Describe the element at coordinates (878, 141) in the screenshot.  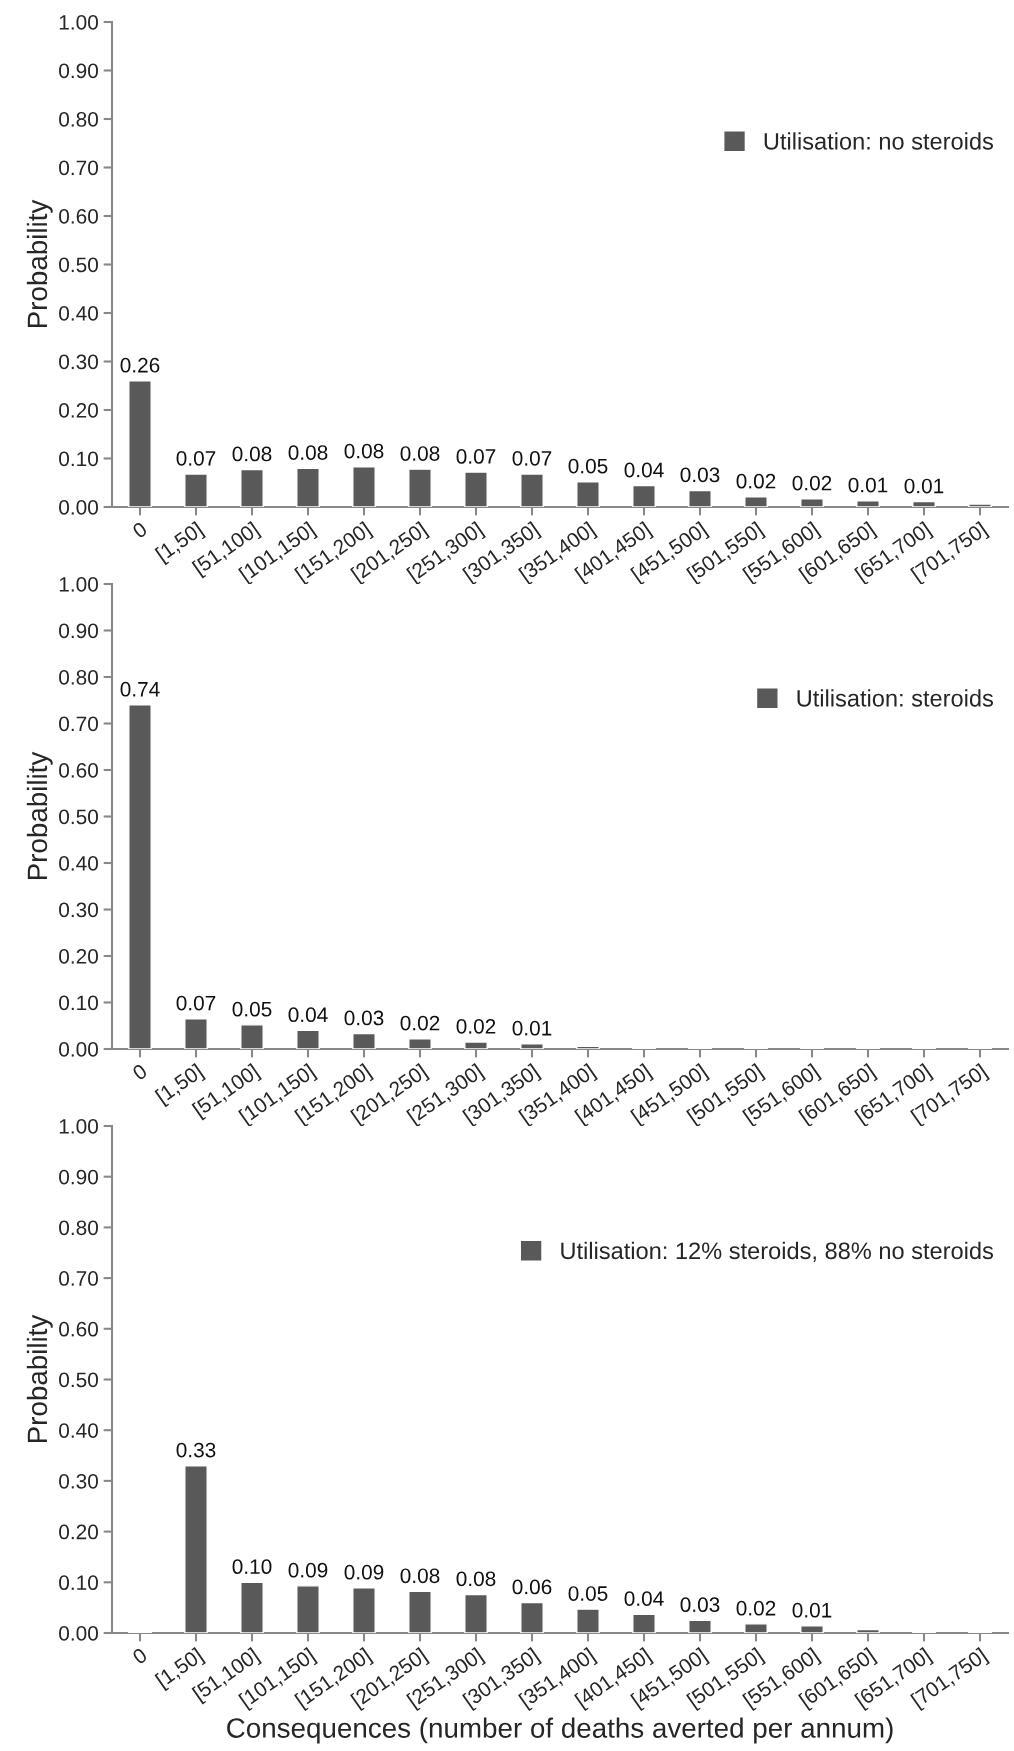
I see `legend-label: Utilisation: no steroids` at that location.